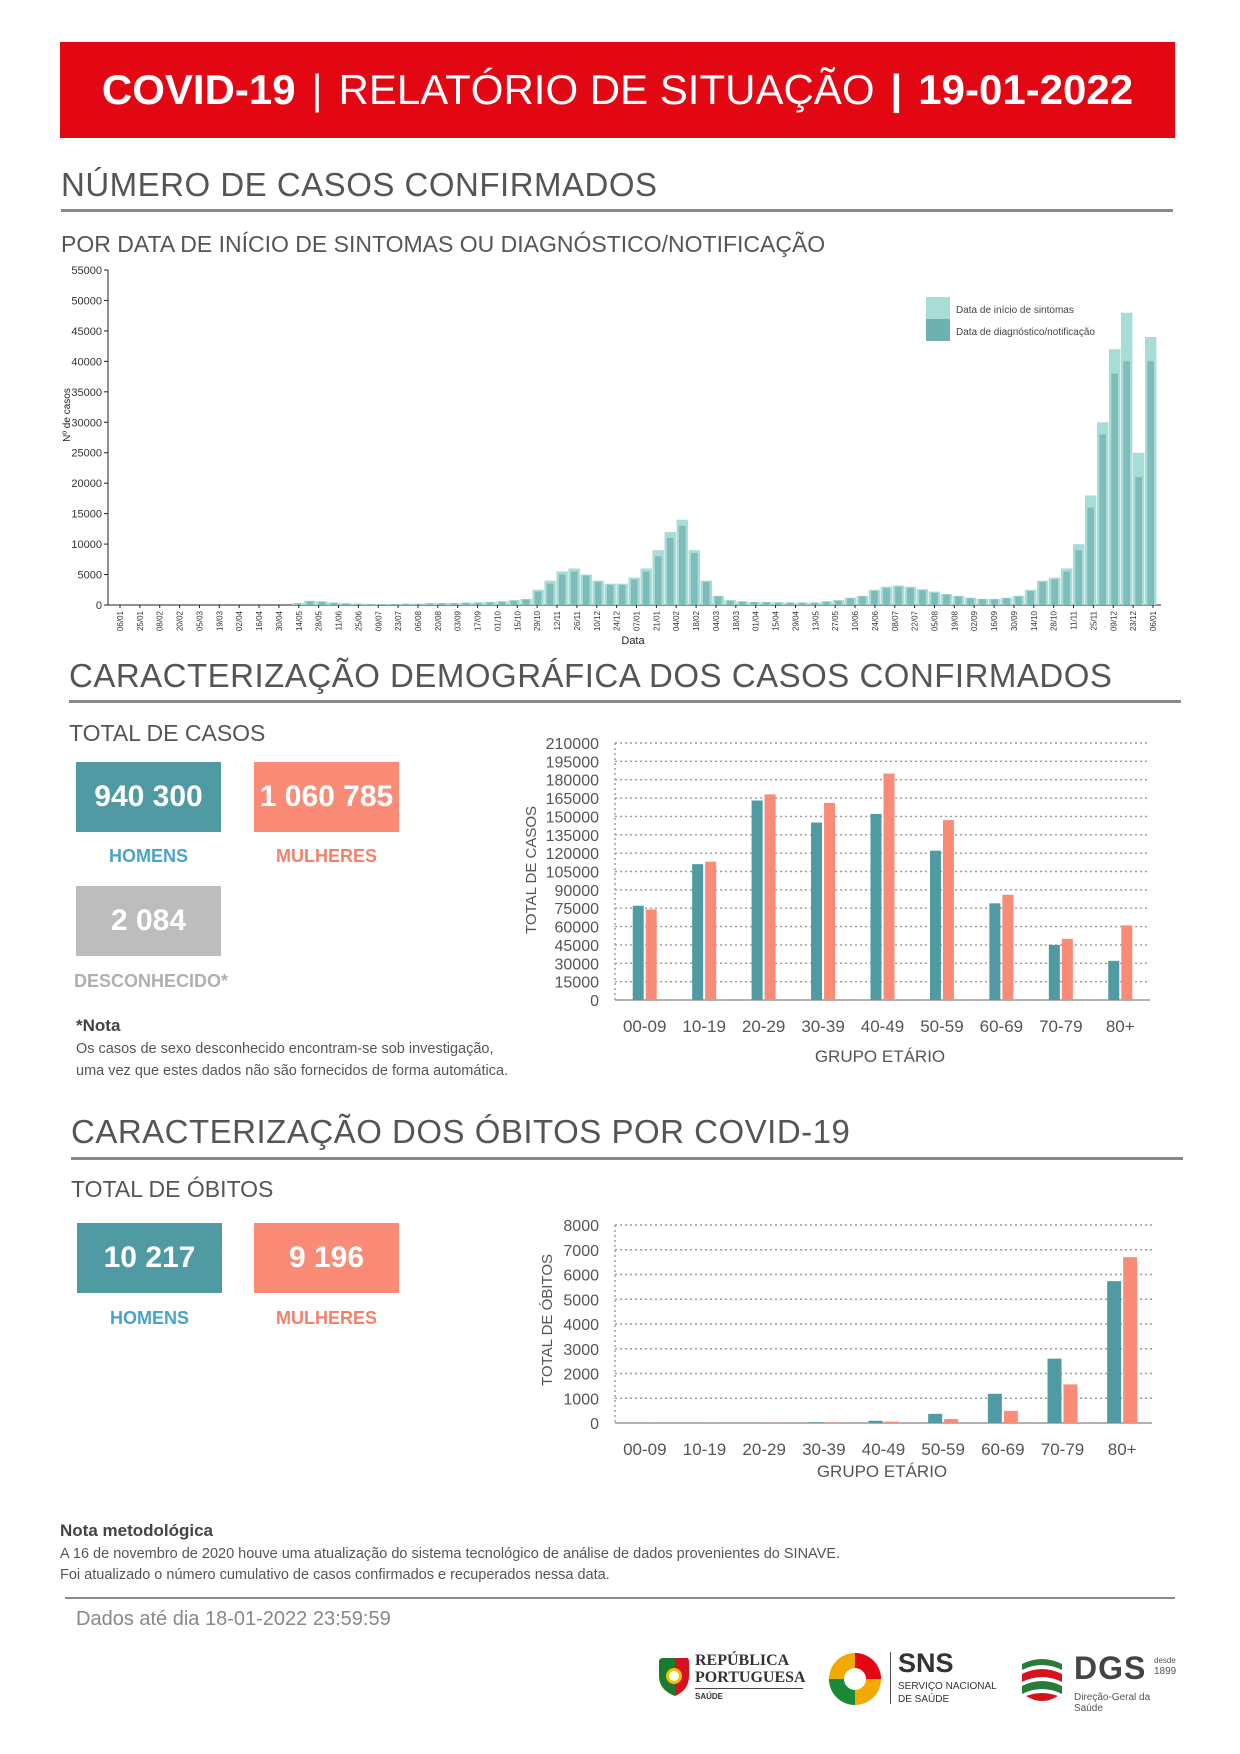  I want to click on cases-age-x-tick-label: 40-49, so click(882, 1026).